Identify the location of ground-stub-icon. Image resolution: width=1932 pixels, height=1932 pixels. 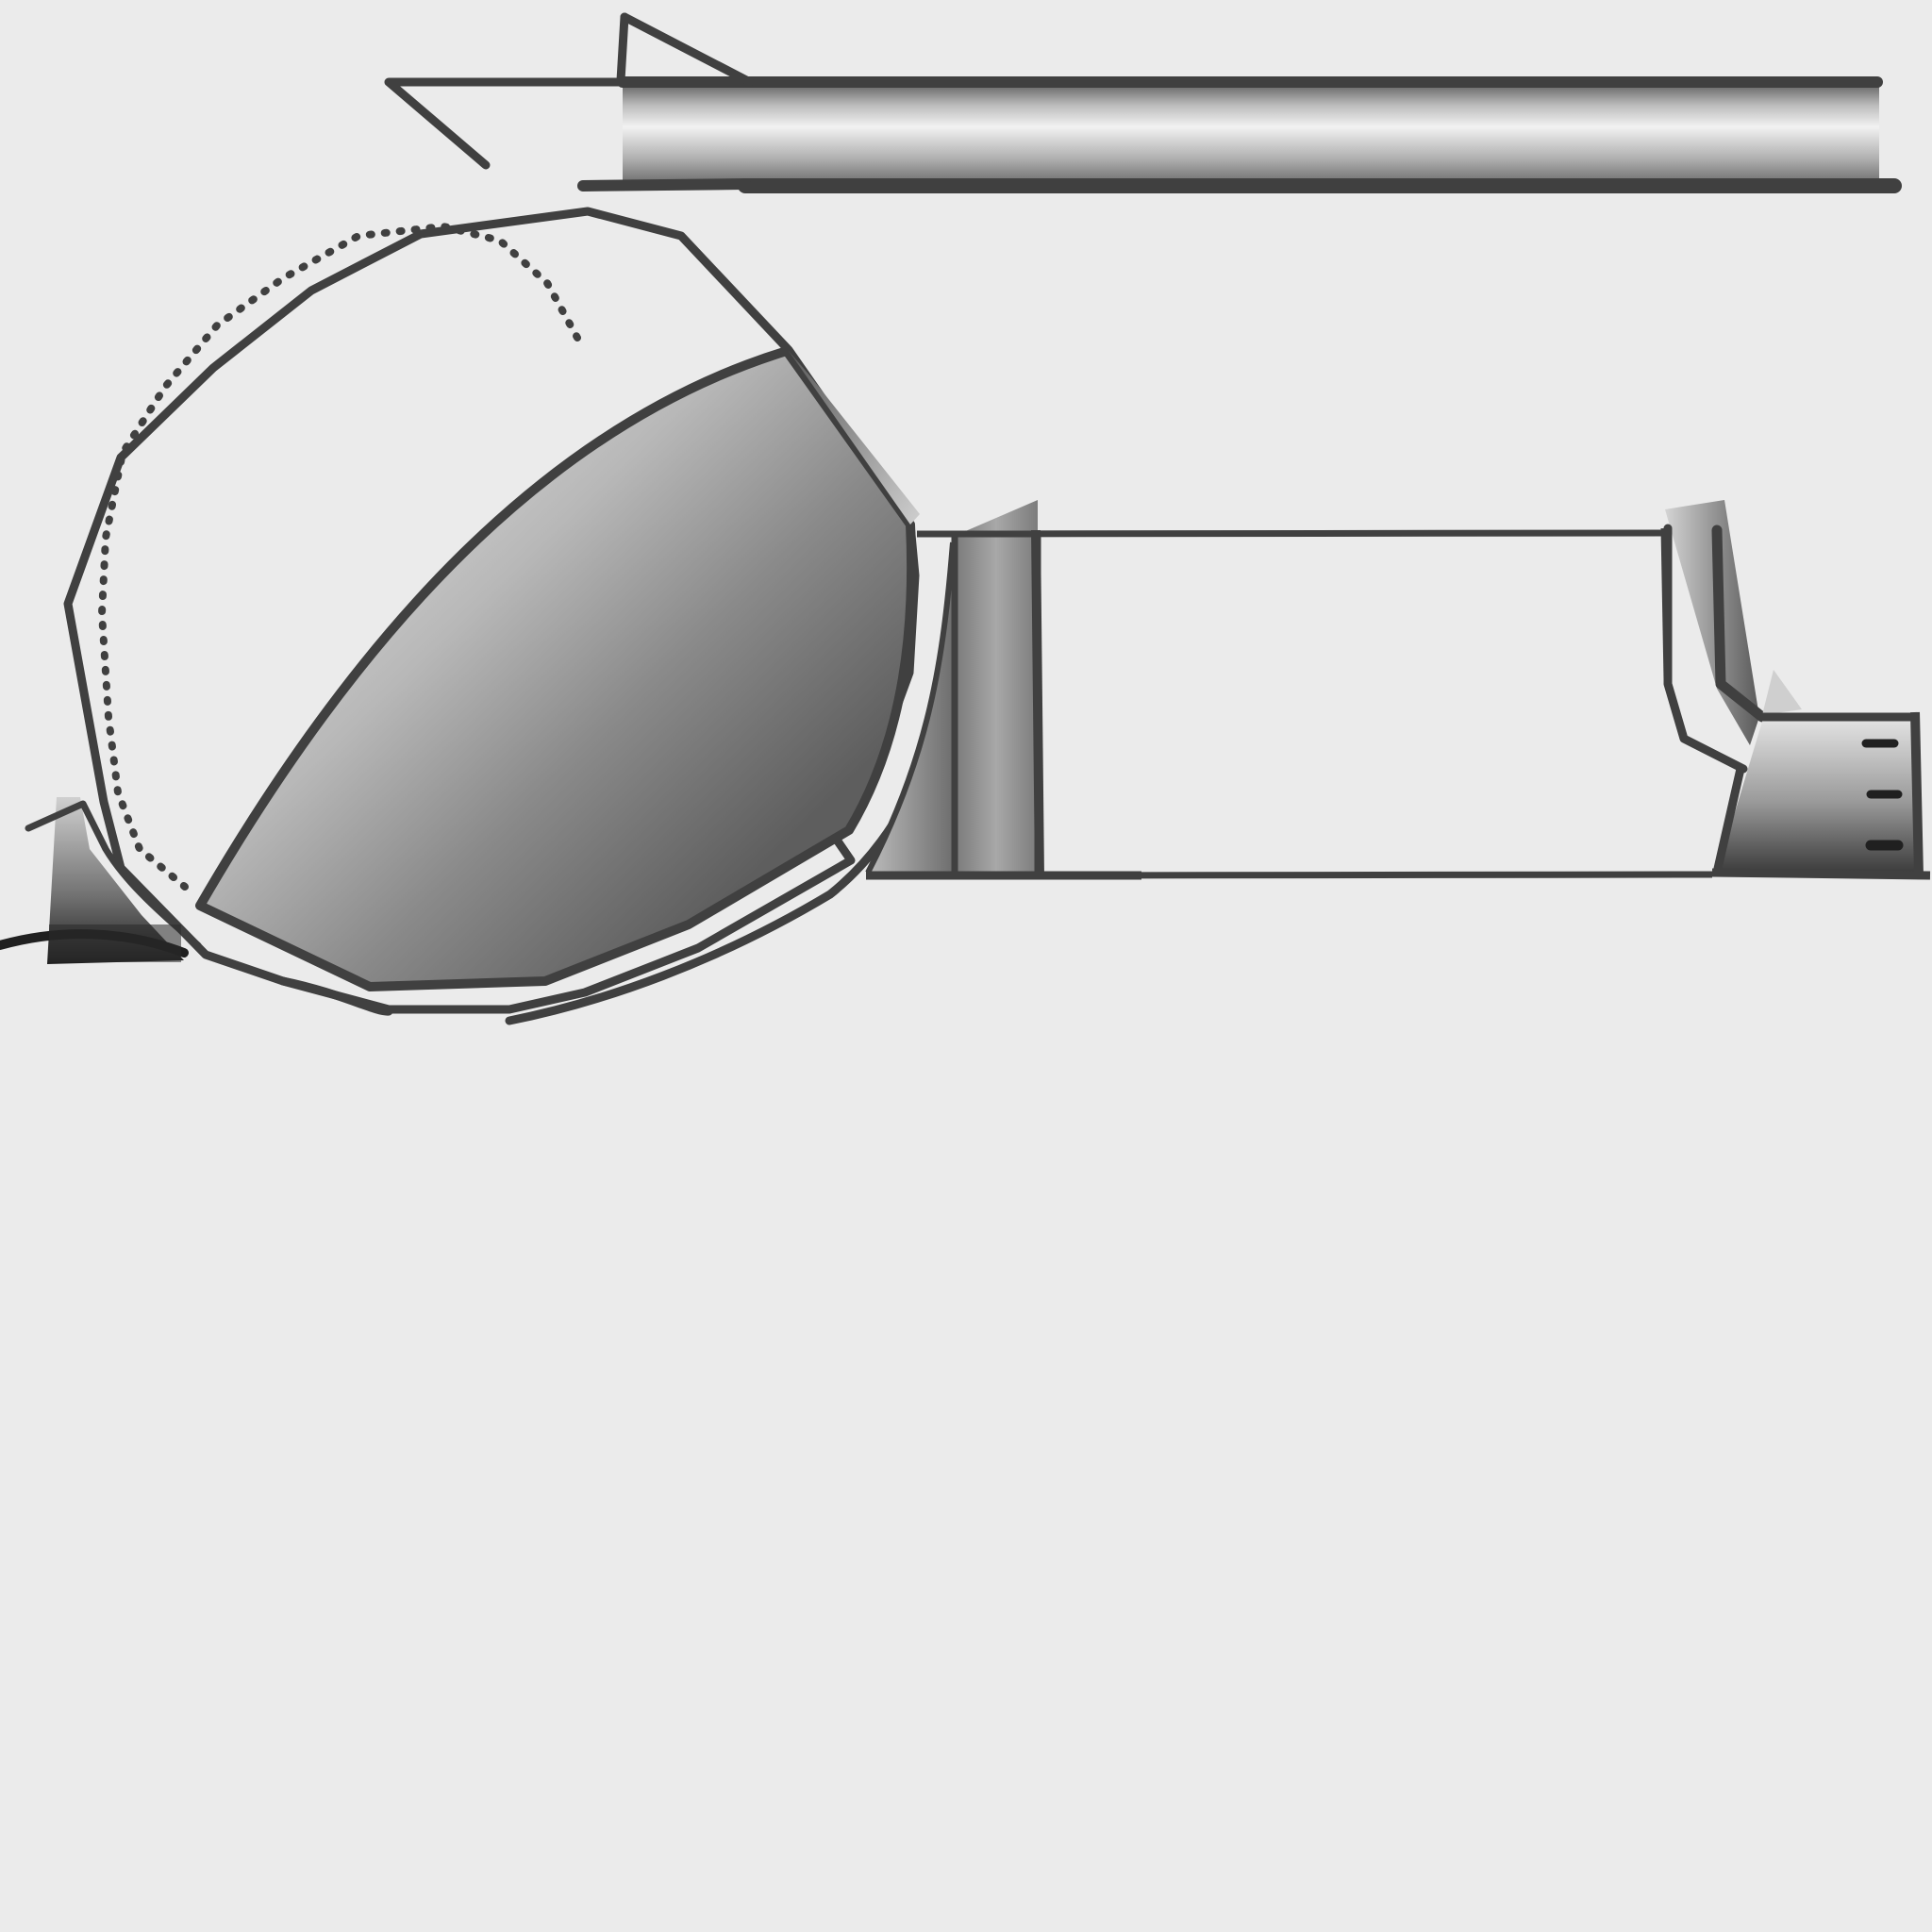
(101, 881).